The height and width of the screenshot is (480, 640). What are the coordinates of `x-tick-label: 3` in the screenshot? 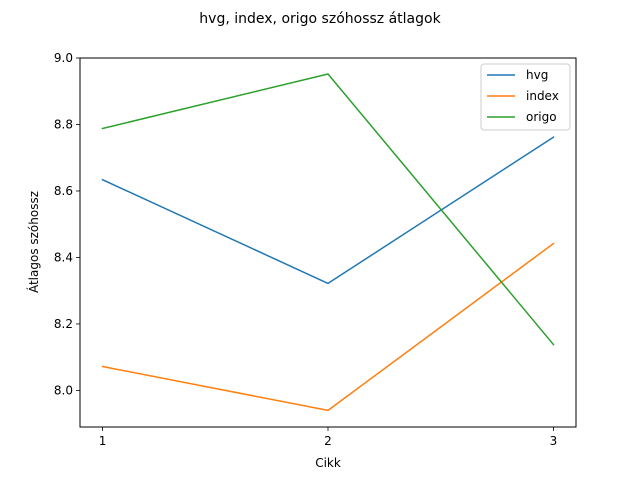 It's located at (554, 441).